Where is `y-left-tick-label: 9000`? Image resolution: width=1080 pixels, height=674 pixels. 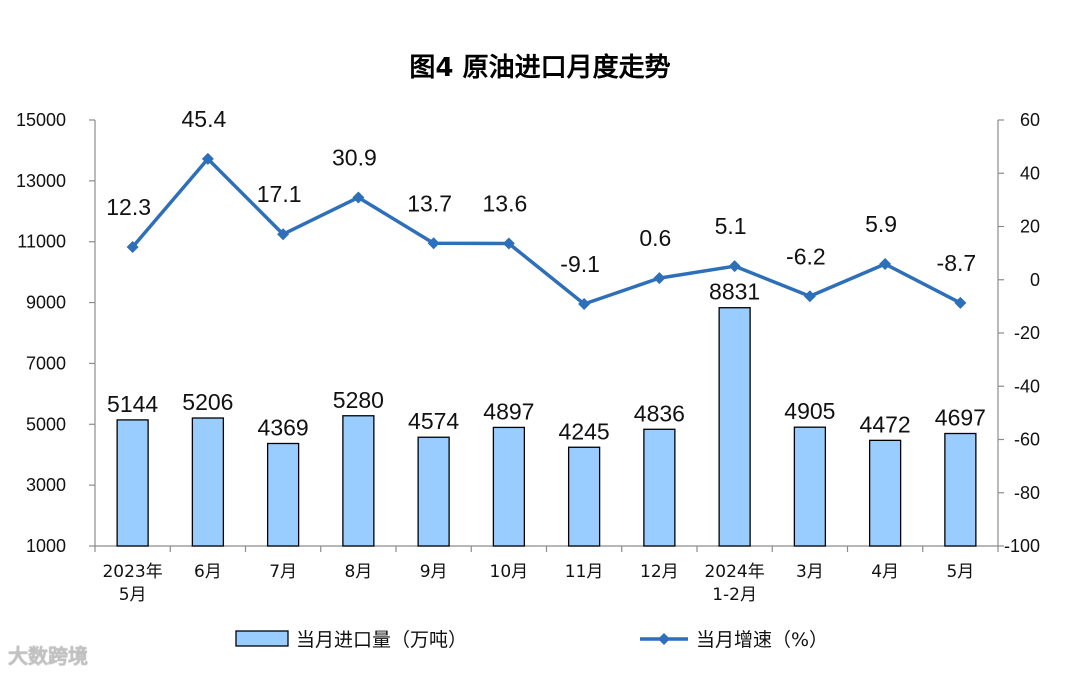
y-left-tick-label: 9000 is located at coordinates (46, 303).